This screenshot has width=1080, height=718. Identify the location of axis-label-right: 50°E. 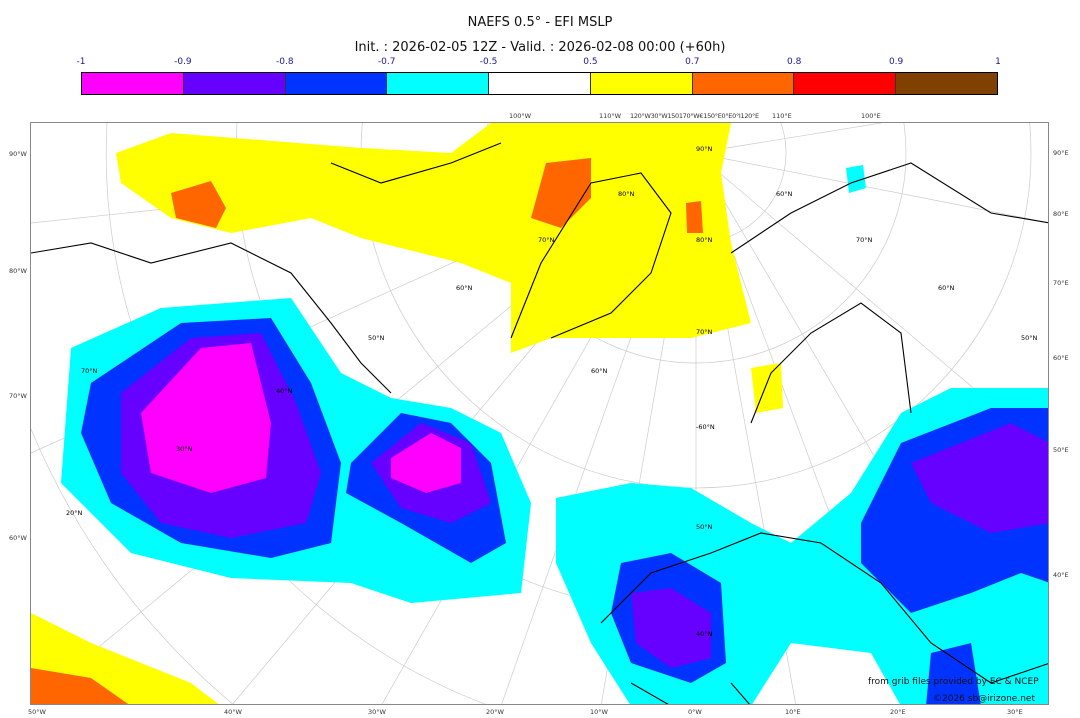
(1061, 450).